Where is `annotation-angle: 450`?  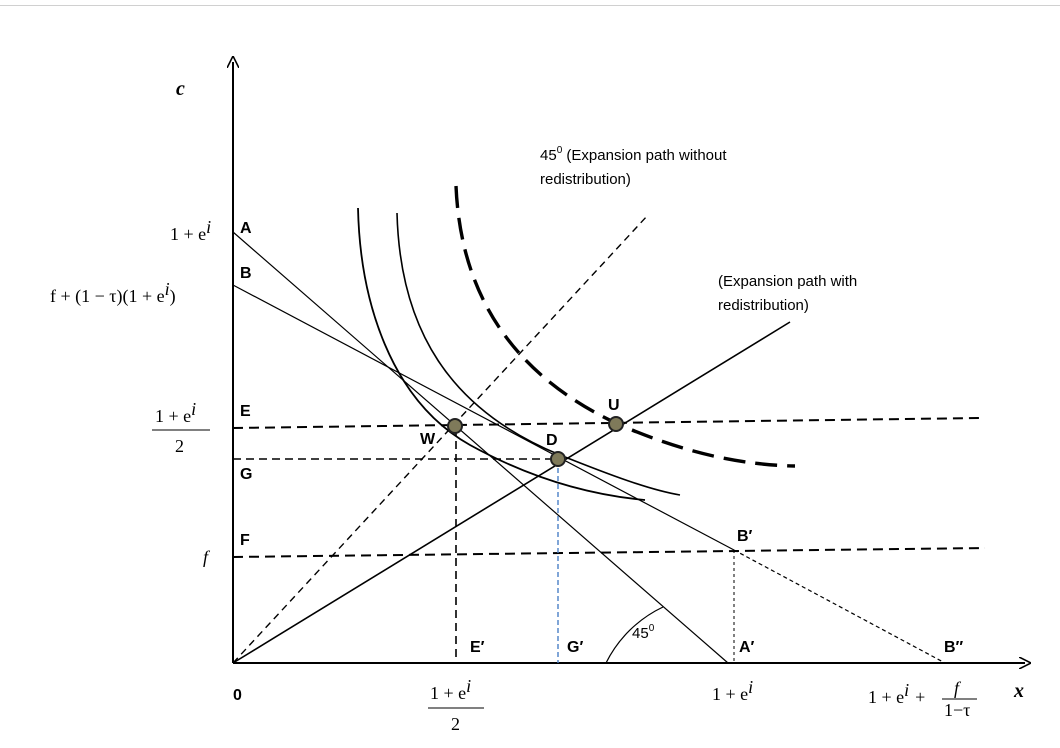 annotation-angle: 450 is located at coordinates (643, 632).